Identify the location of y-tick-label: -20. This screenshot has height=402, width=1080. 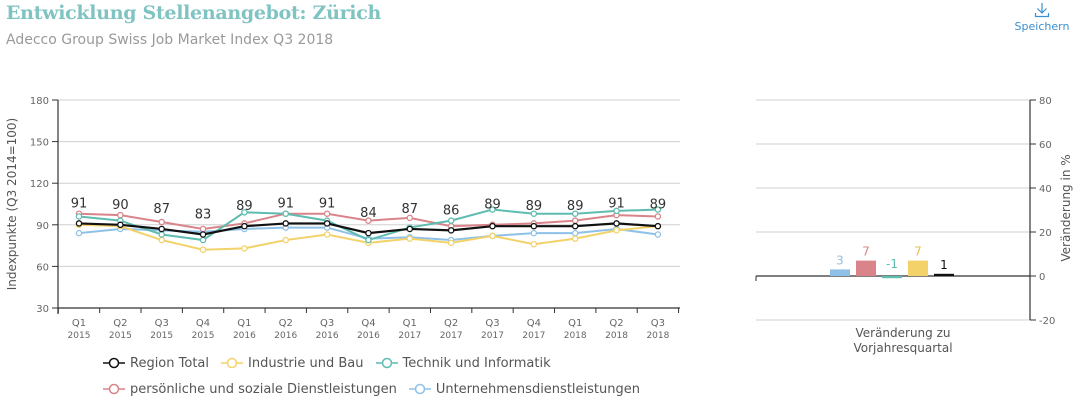
(1047, 321).